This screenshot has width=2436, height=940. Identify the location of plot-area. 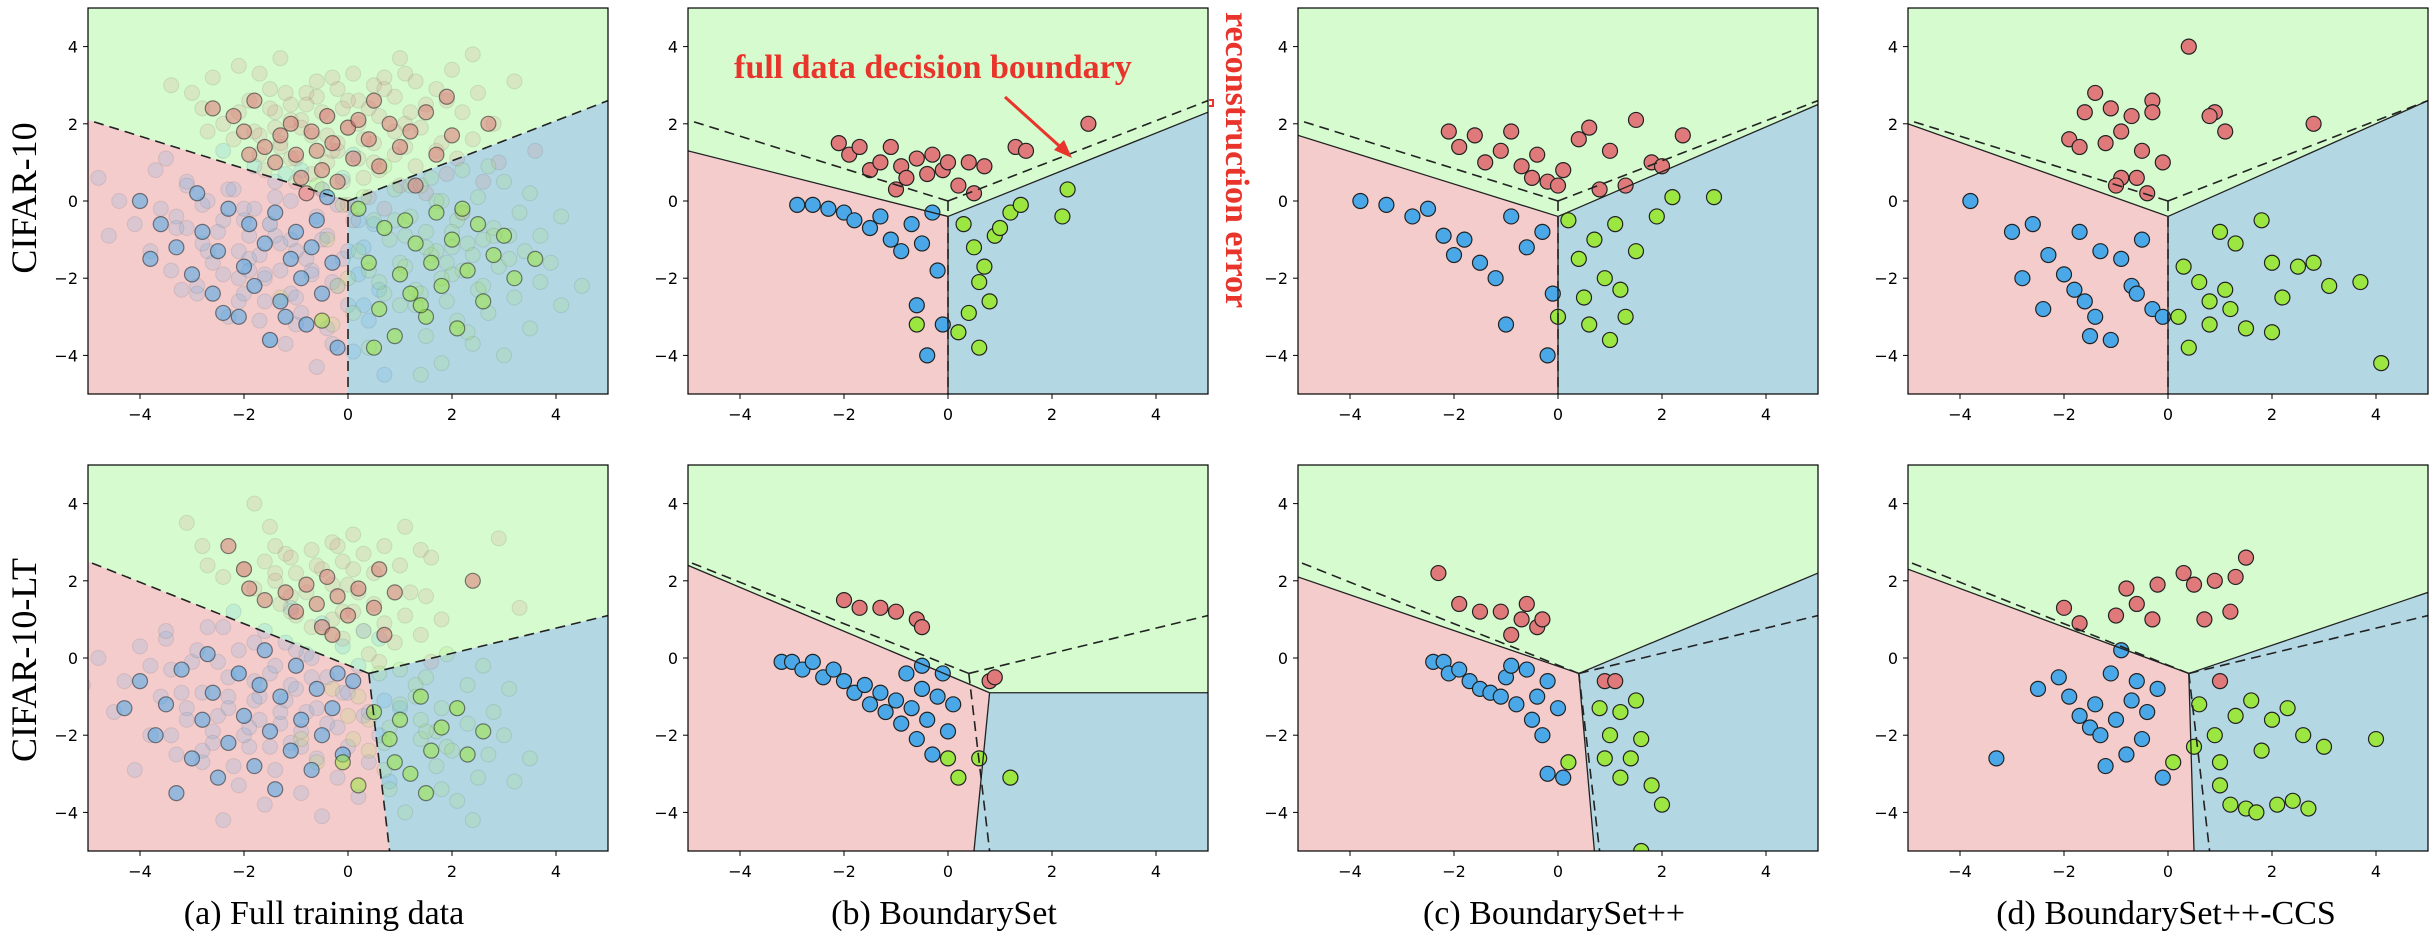
(948, 201).